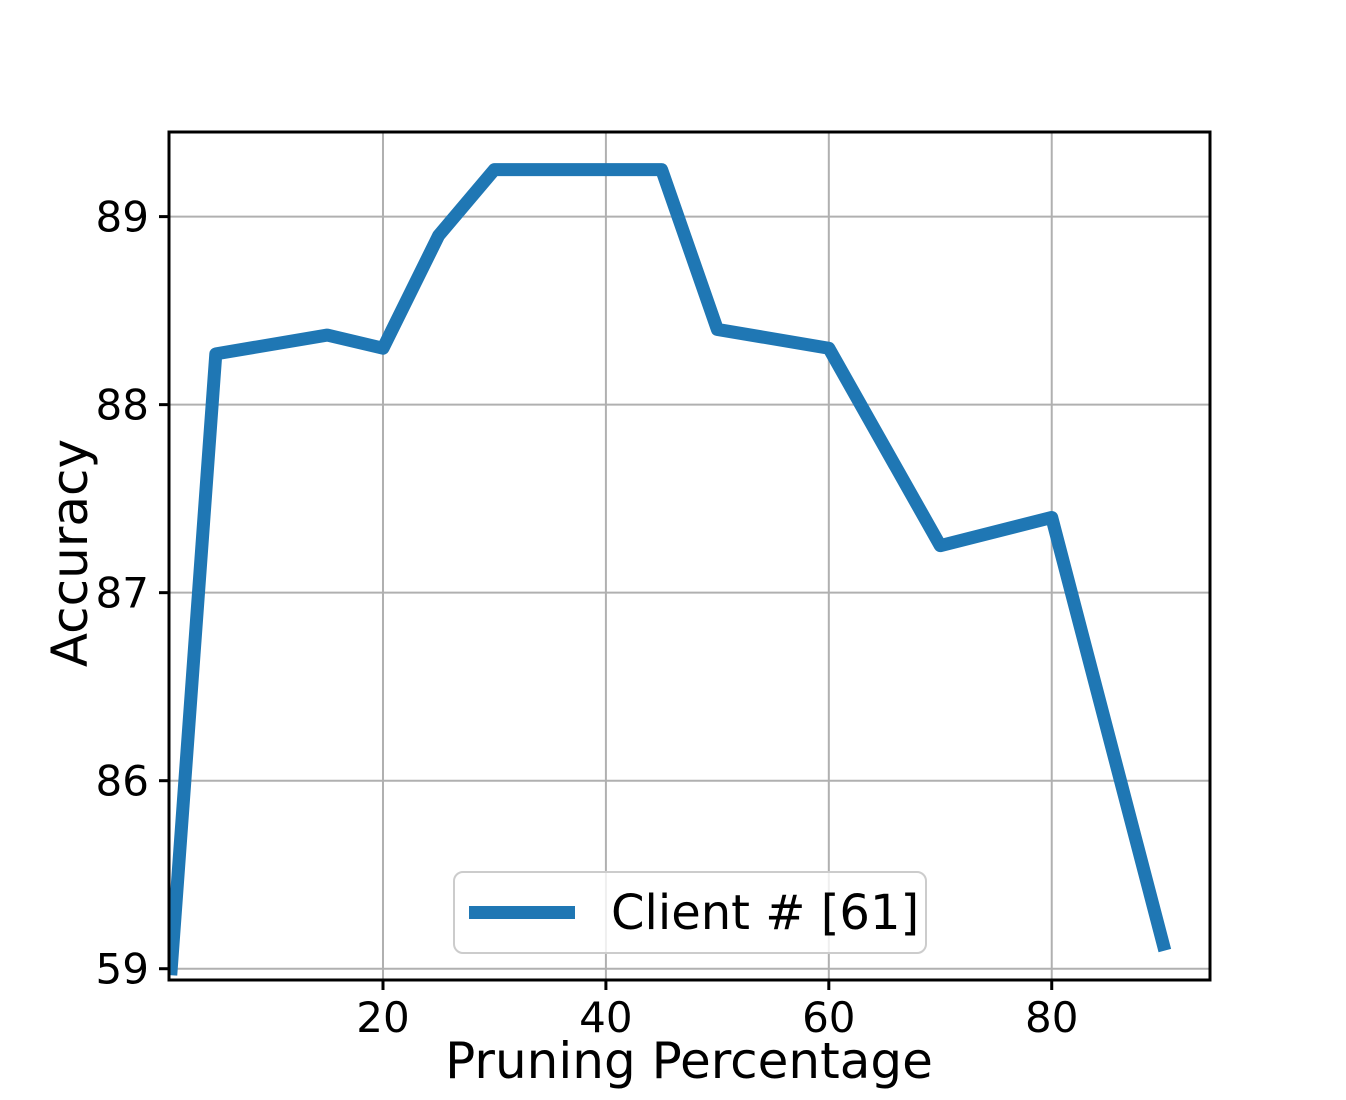 The height and width of the screenshot is (1100, 1346). What do you see at coordinates (122, 969) in the screenshot?
I see `y-tick-label: 59` at bounding box center [122, 969].